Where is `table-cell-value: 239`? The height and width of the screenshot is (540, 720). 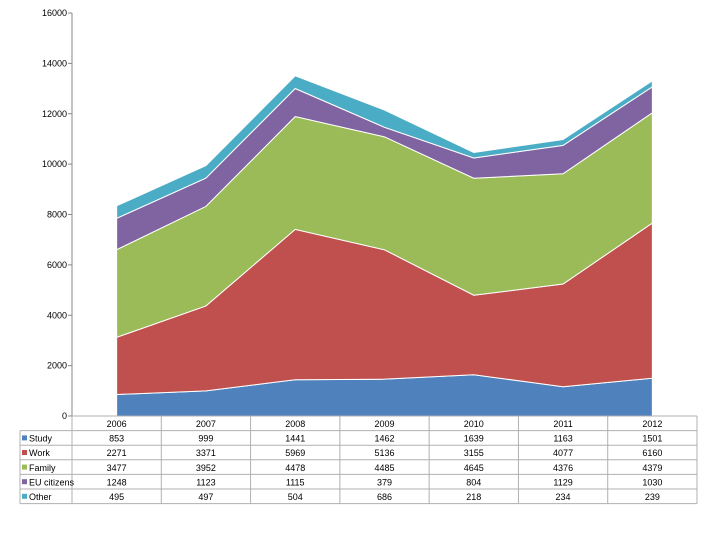 table-cell-value: 239 is located at coordinates (652, 497).